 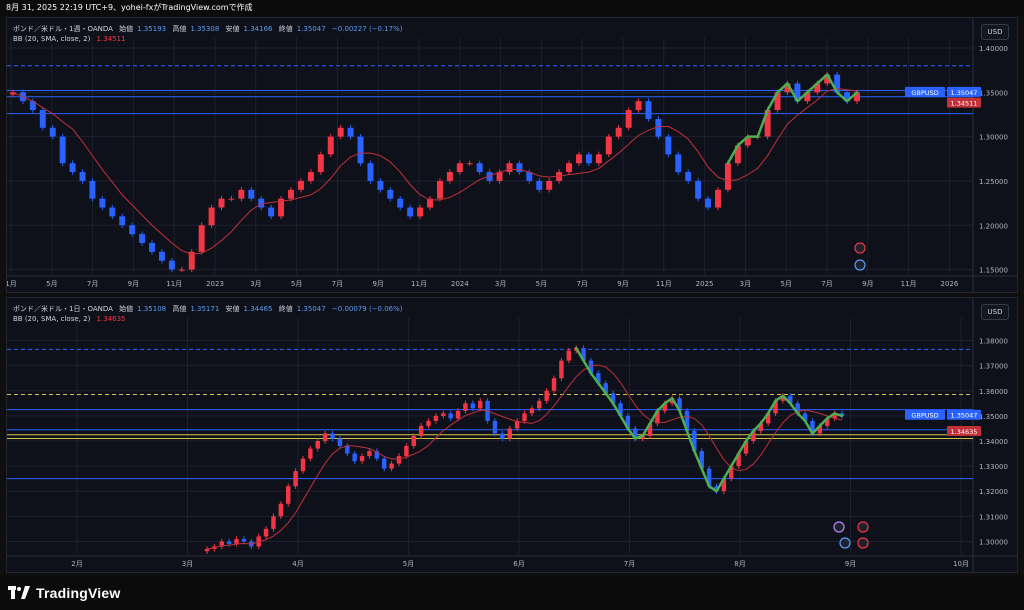 What do you see at coordinates (63, 29) in the screenshot?
I see `weekly-symbol-title: ポンド／米ドル・1週・OANDA` at bounding box center [63, 29].